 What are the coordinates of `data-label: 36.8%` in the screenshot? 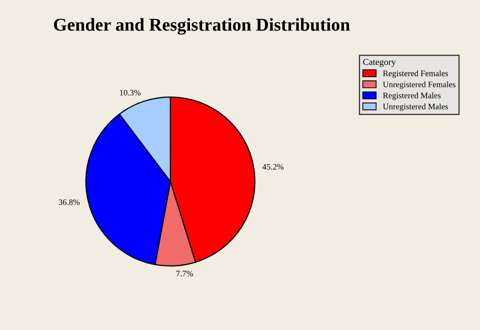 It's located at (69, 202).